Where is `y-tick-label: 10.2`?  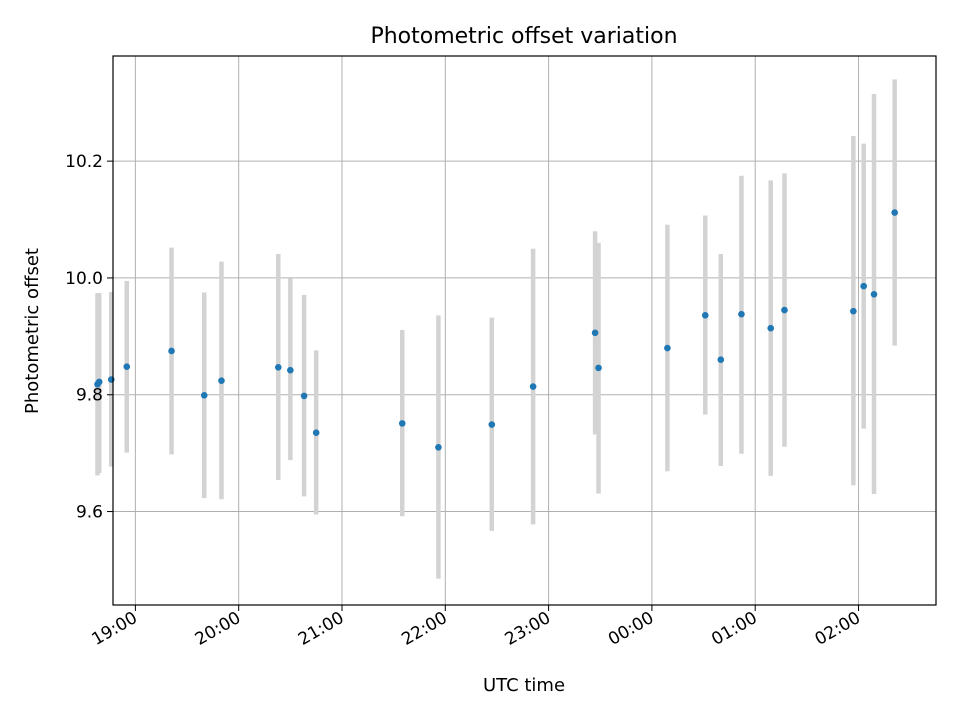 y-tick-label: 10.2 is located at coordinates (84, 162).